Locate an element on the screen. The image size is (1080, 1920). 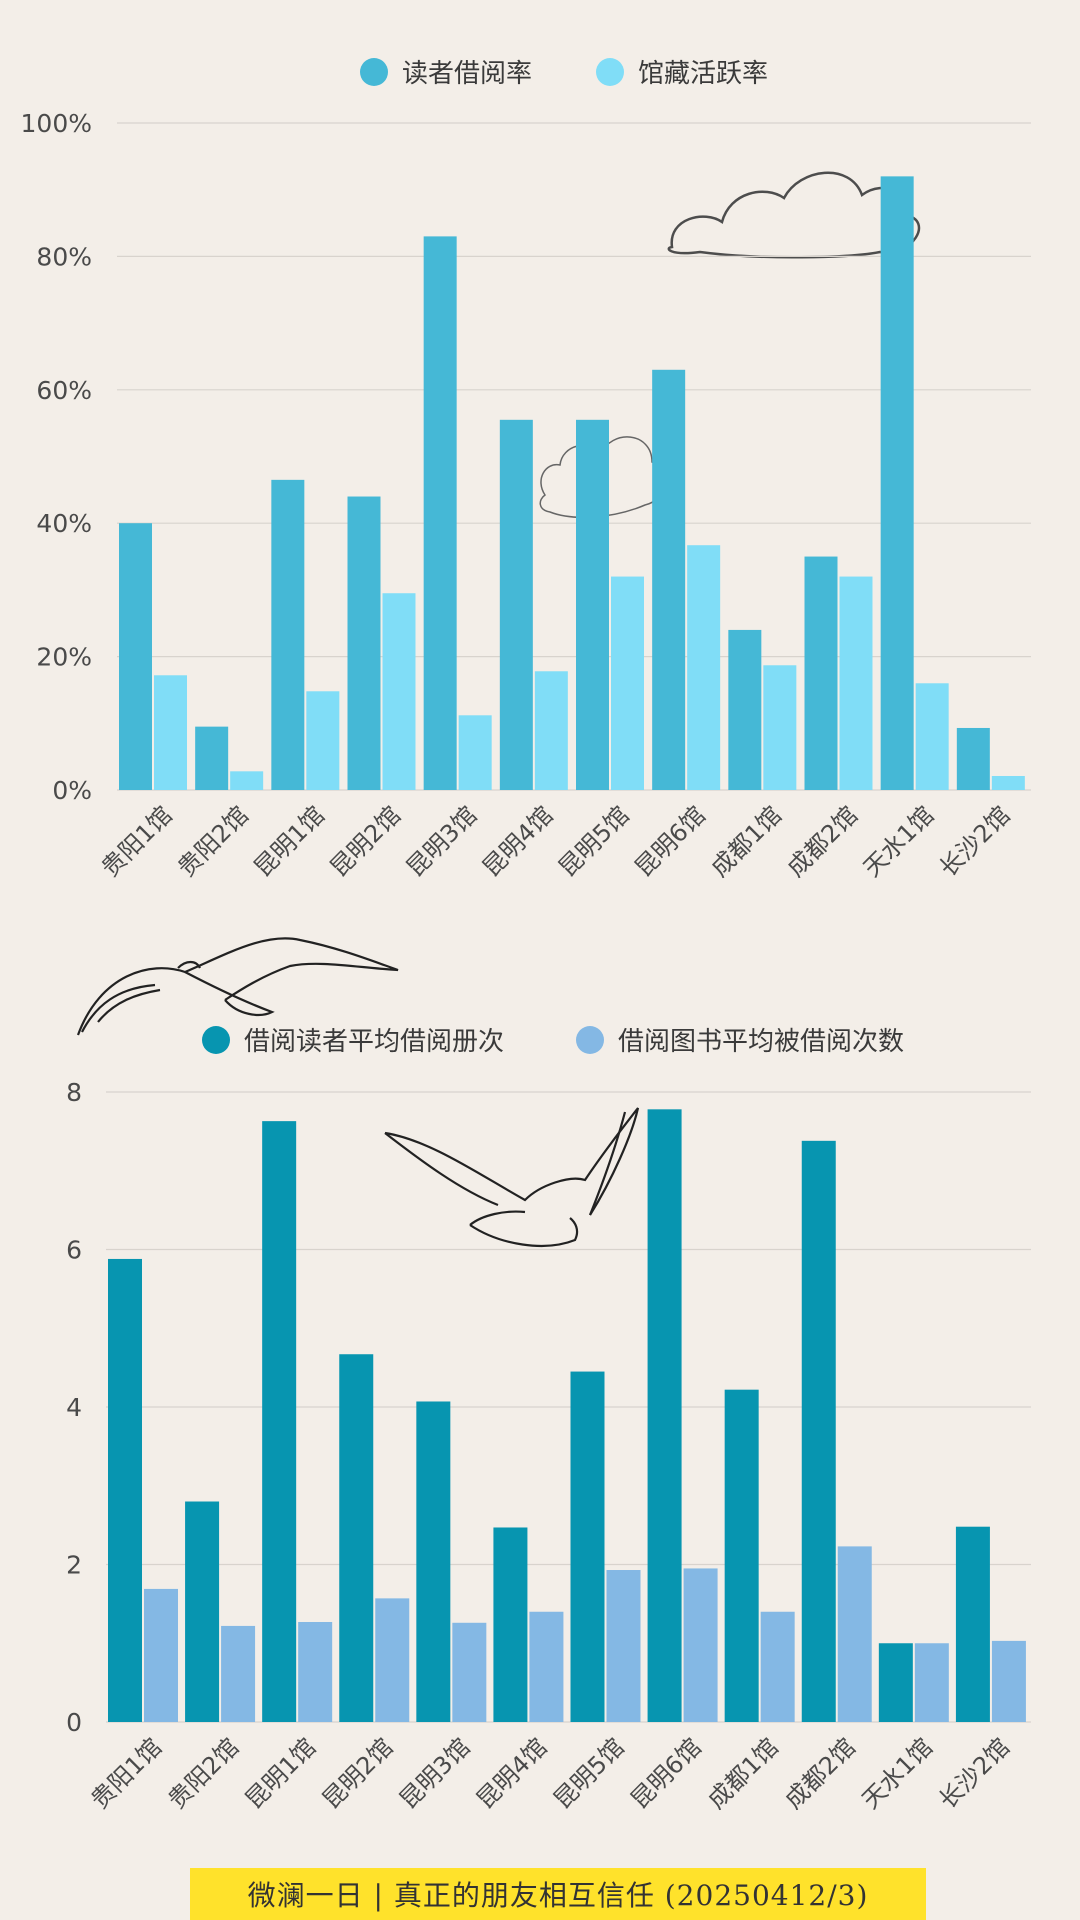
y-tick-label: 6 is located at coordinates (74, 1250).